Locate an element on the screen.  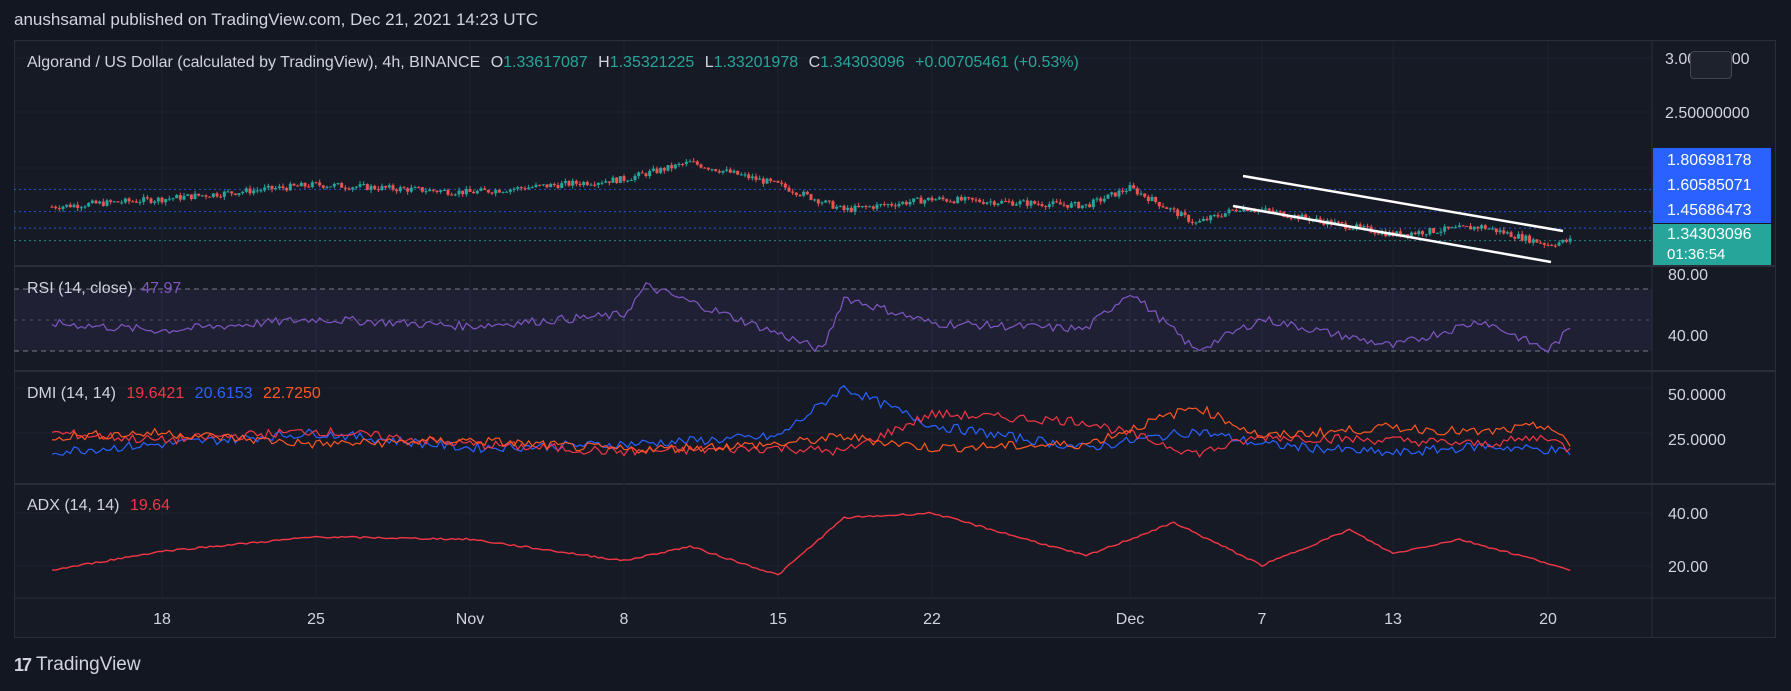
price-tag-3: 1.45686473 is located at coordinates (1712, 210).